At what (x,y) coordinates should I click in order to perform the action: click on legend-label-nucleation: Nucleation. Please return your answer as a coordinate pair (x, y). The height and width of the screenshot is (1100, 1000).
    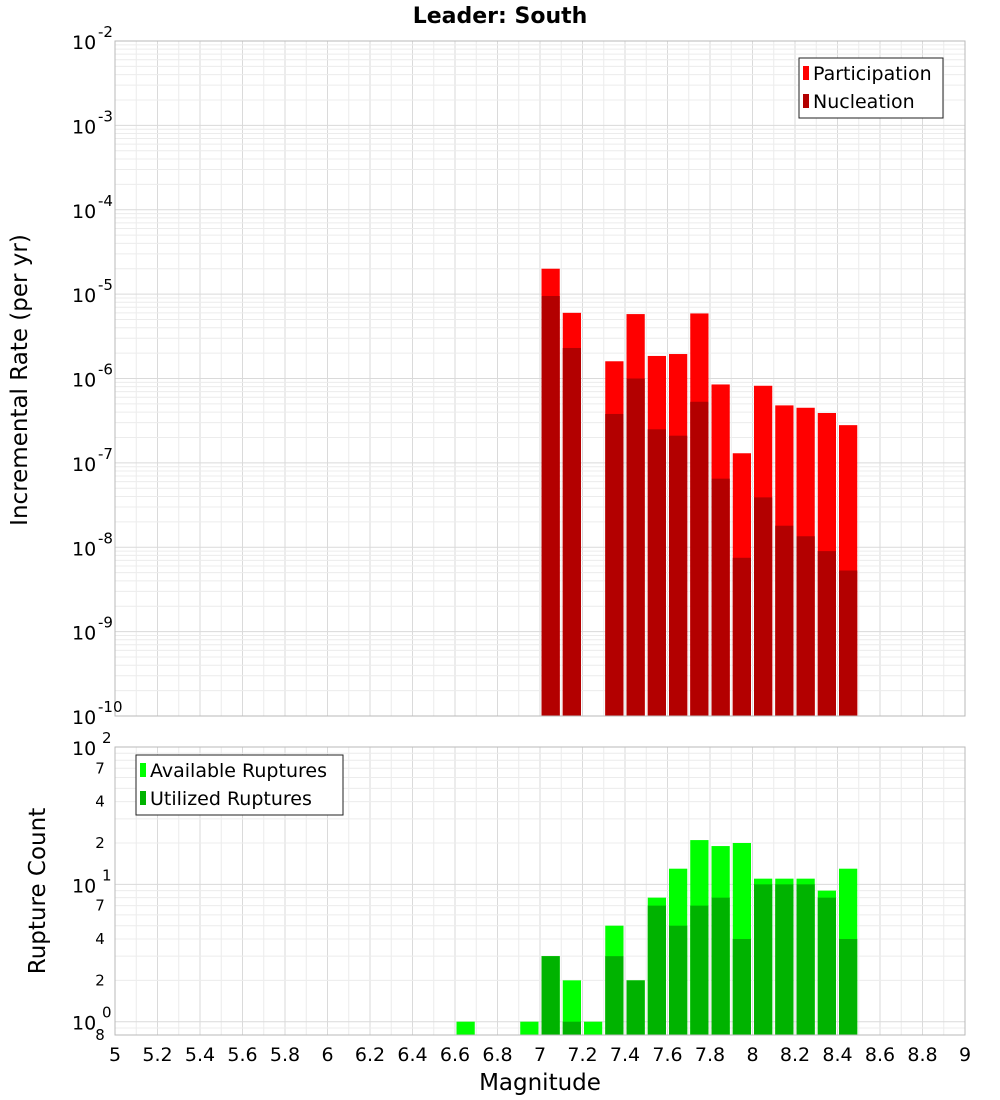
    Looking at the image, I should click on (864, 102).